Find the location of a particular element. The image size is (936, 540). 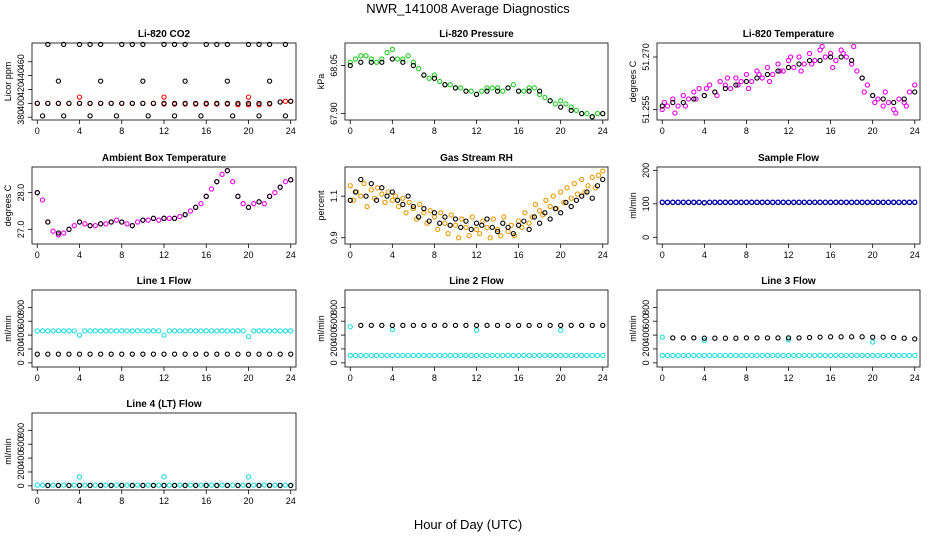

x-tick-label: 20 is located at coordinates (873, 131).